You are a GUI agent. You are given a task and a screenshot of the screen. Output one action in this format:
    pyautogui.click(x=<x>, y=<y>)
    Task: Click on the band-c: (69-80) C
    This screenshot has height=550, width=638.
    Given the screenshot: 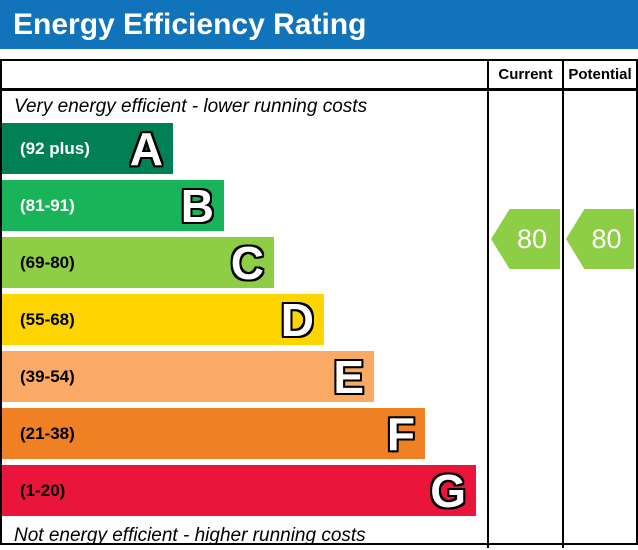 What is the action you would take?
    pyautogui.click(x=138, y=262)
    